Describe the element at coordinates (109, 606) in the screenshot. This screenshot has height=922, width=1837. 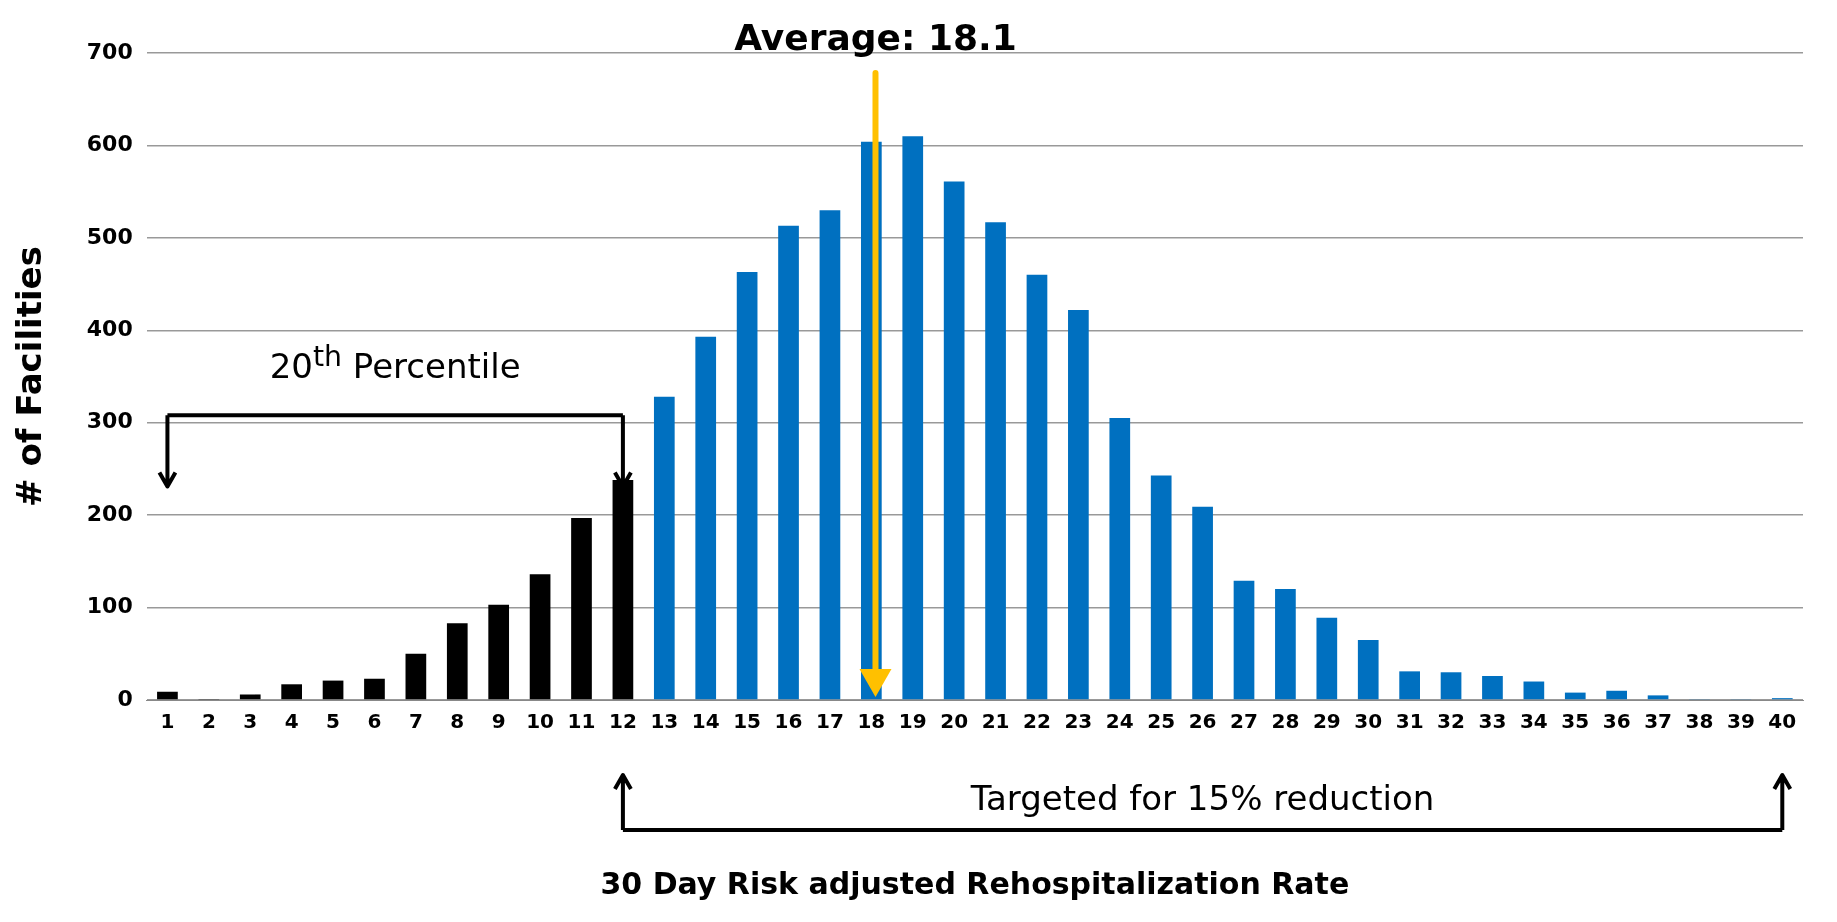
I see `y-tick-label: 100` at that location.